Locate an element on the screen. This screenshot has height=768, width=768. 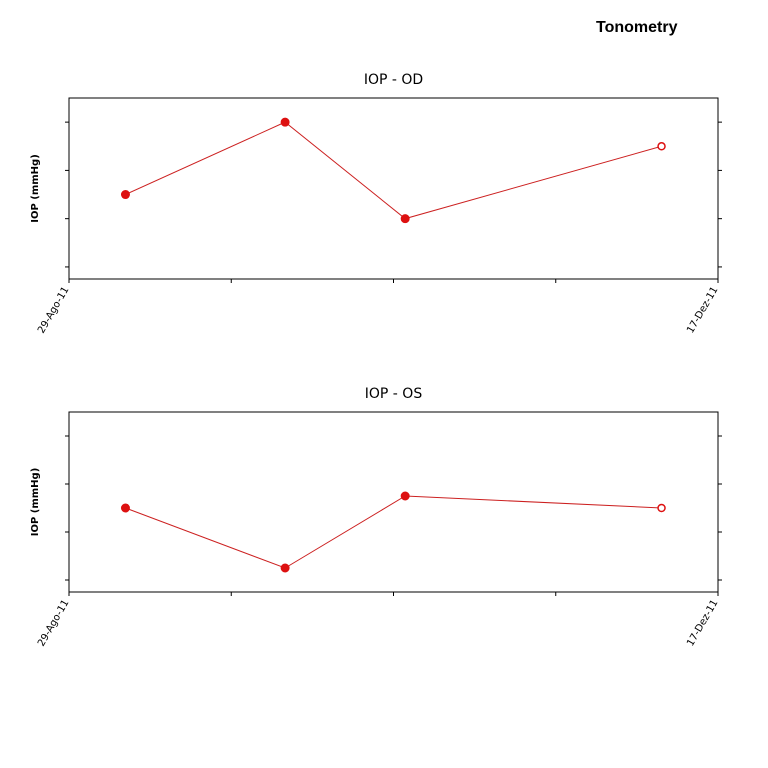
chart-2-series-line is located at coordinates (393, 532).